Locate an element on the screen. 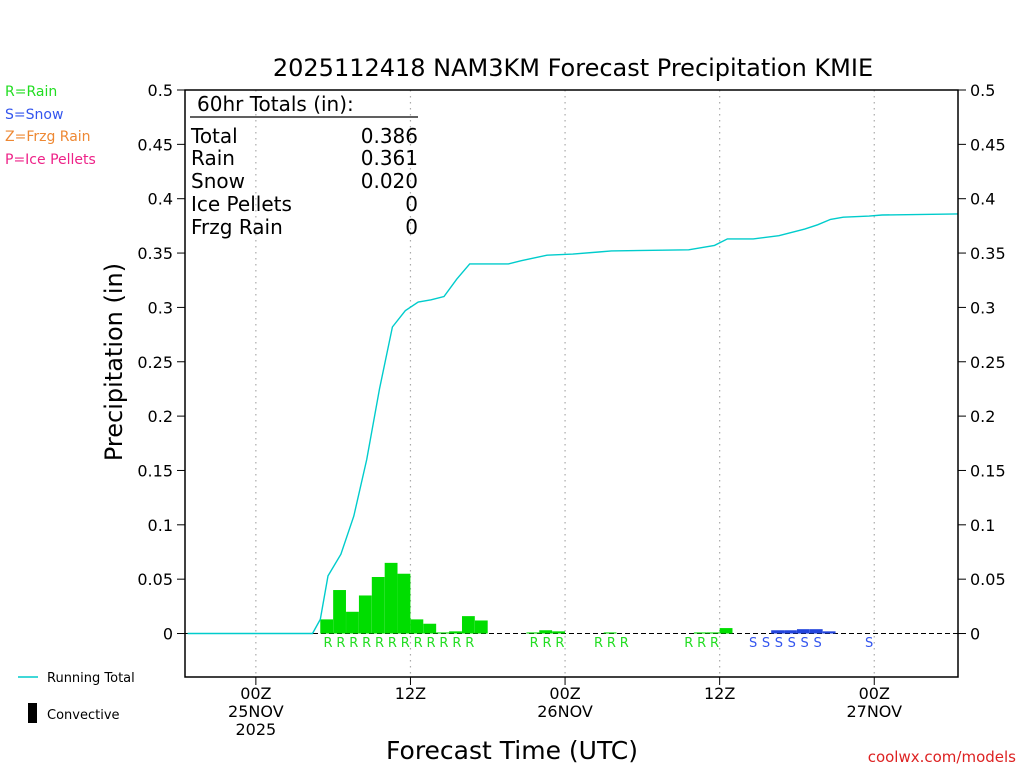 The height and width of the screenshot is (768, 1024). x-tick-label: 2025 is located at coordinates (255, 729).